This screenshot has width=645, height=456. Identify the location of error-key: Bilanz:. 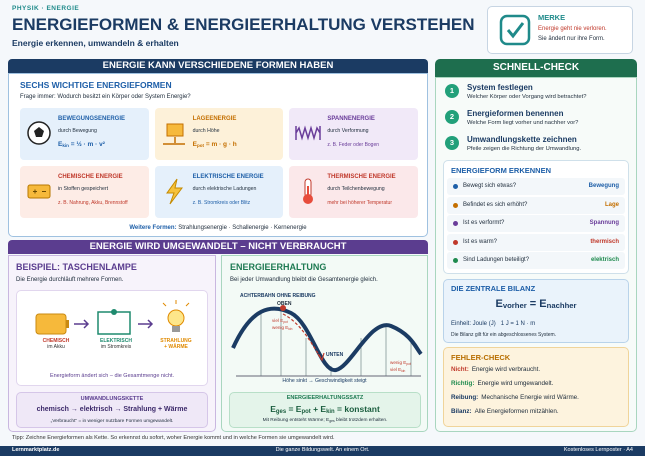
(461, 411).